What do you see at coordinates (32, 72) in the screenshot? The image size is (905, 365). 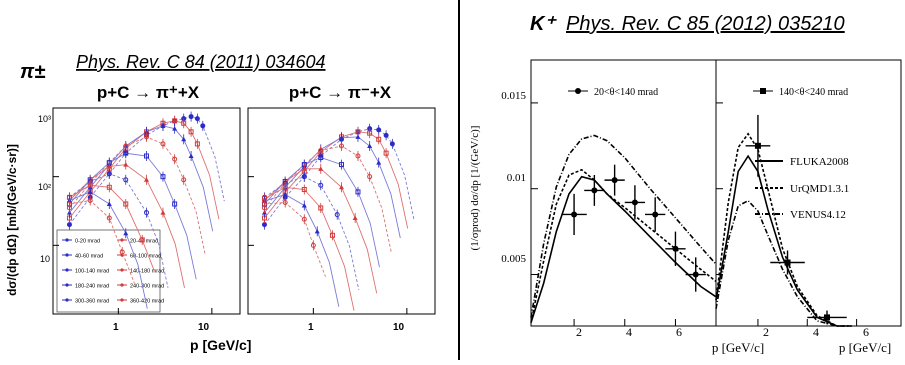 I see `left-particle-label: π±` at bounding box center [32, 72].